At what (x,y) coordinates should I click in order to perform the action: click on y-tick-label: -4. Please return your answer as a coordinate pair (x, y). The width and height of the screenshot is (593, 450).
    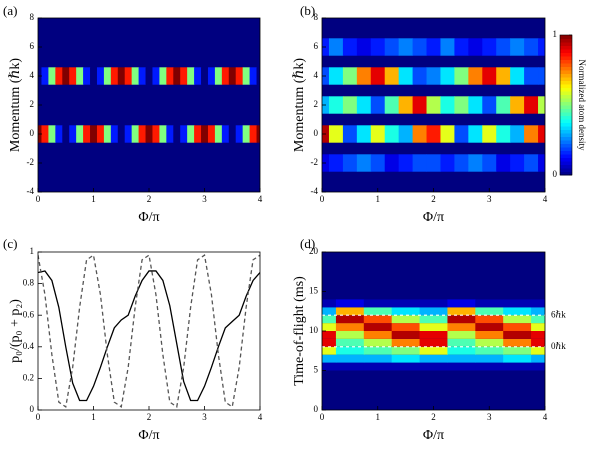
    Looking at the image, I should click on (315, 191).